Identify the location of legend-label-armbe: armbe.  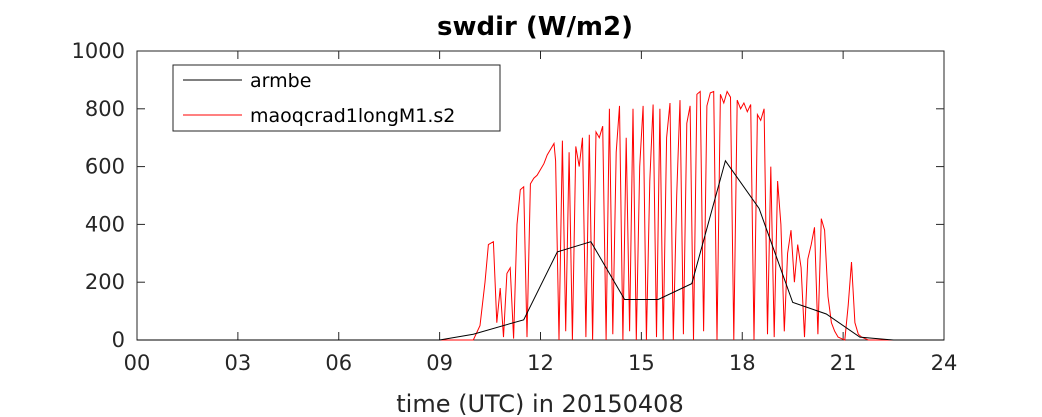
(280, 81).